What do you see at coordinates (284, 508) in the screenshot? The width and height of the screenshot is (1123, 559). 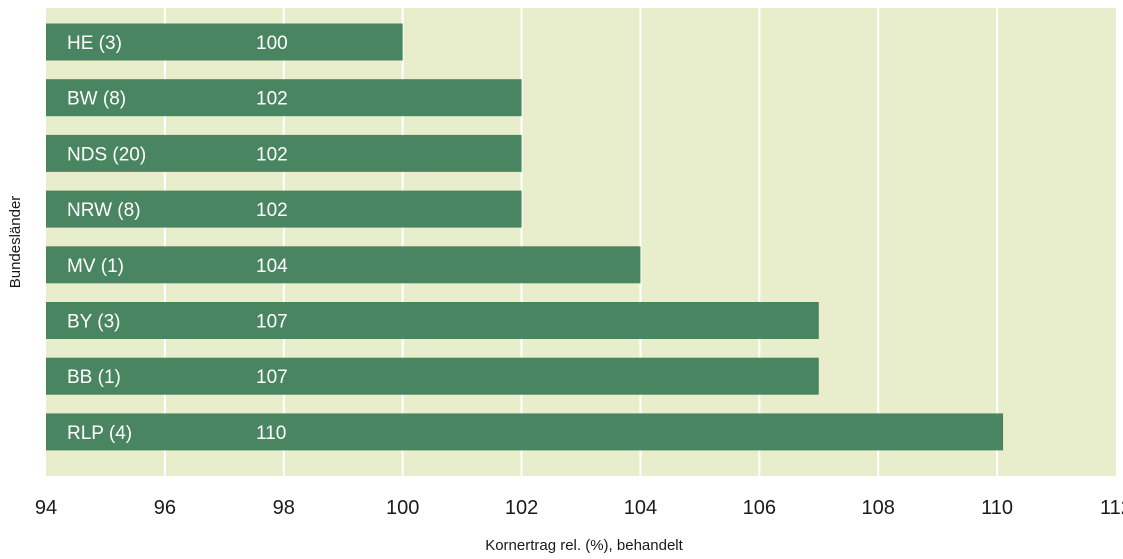 I see `x-tick-label: 98` at bounding box center [284, 508].